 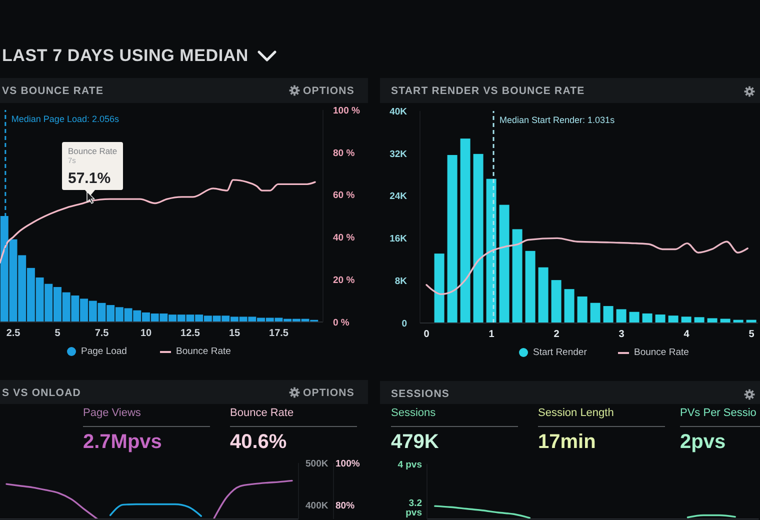 I want to click on text: Bounce Rate, so click(x=262, y=413).